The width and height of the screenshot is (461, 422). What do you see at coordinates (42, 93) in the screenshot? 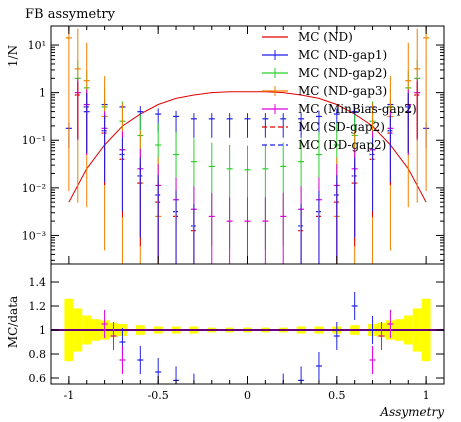
I see `y-tick-label: 1` at bounding box center [42, 93].